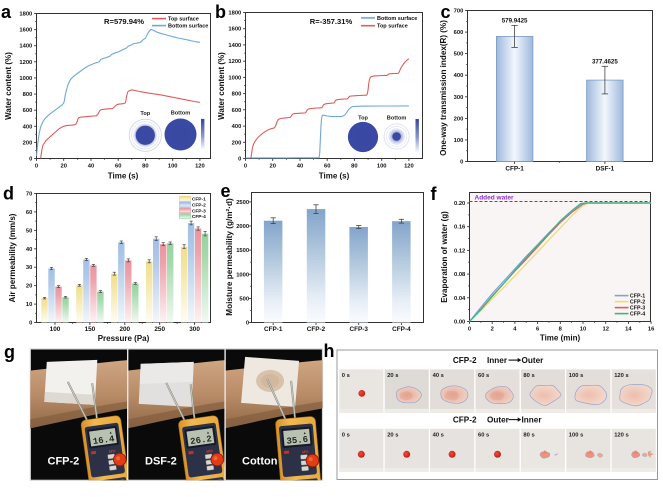 This screenshot has width=663, height=497. I want to click on svg-text: 1200, so click(25, 63).